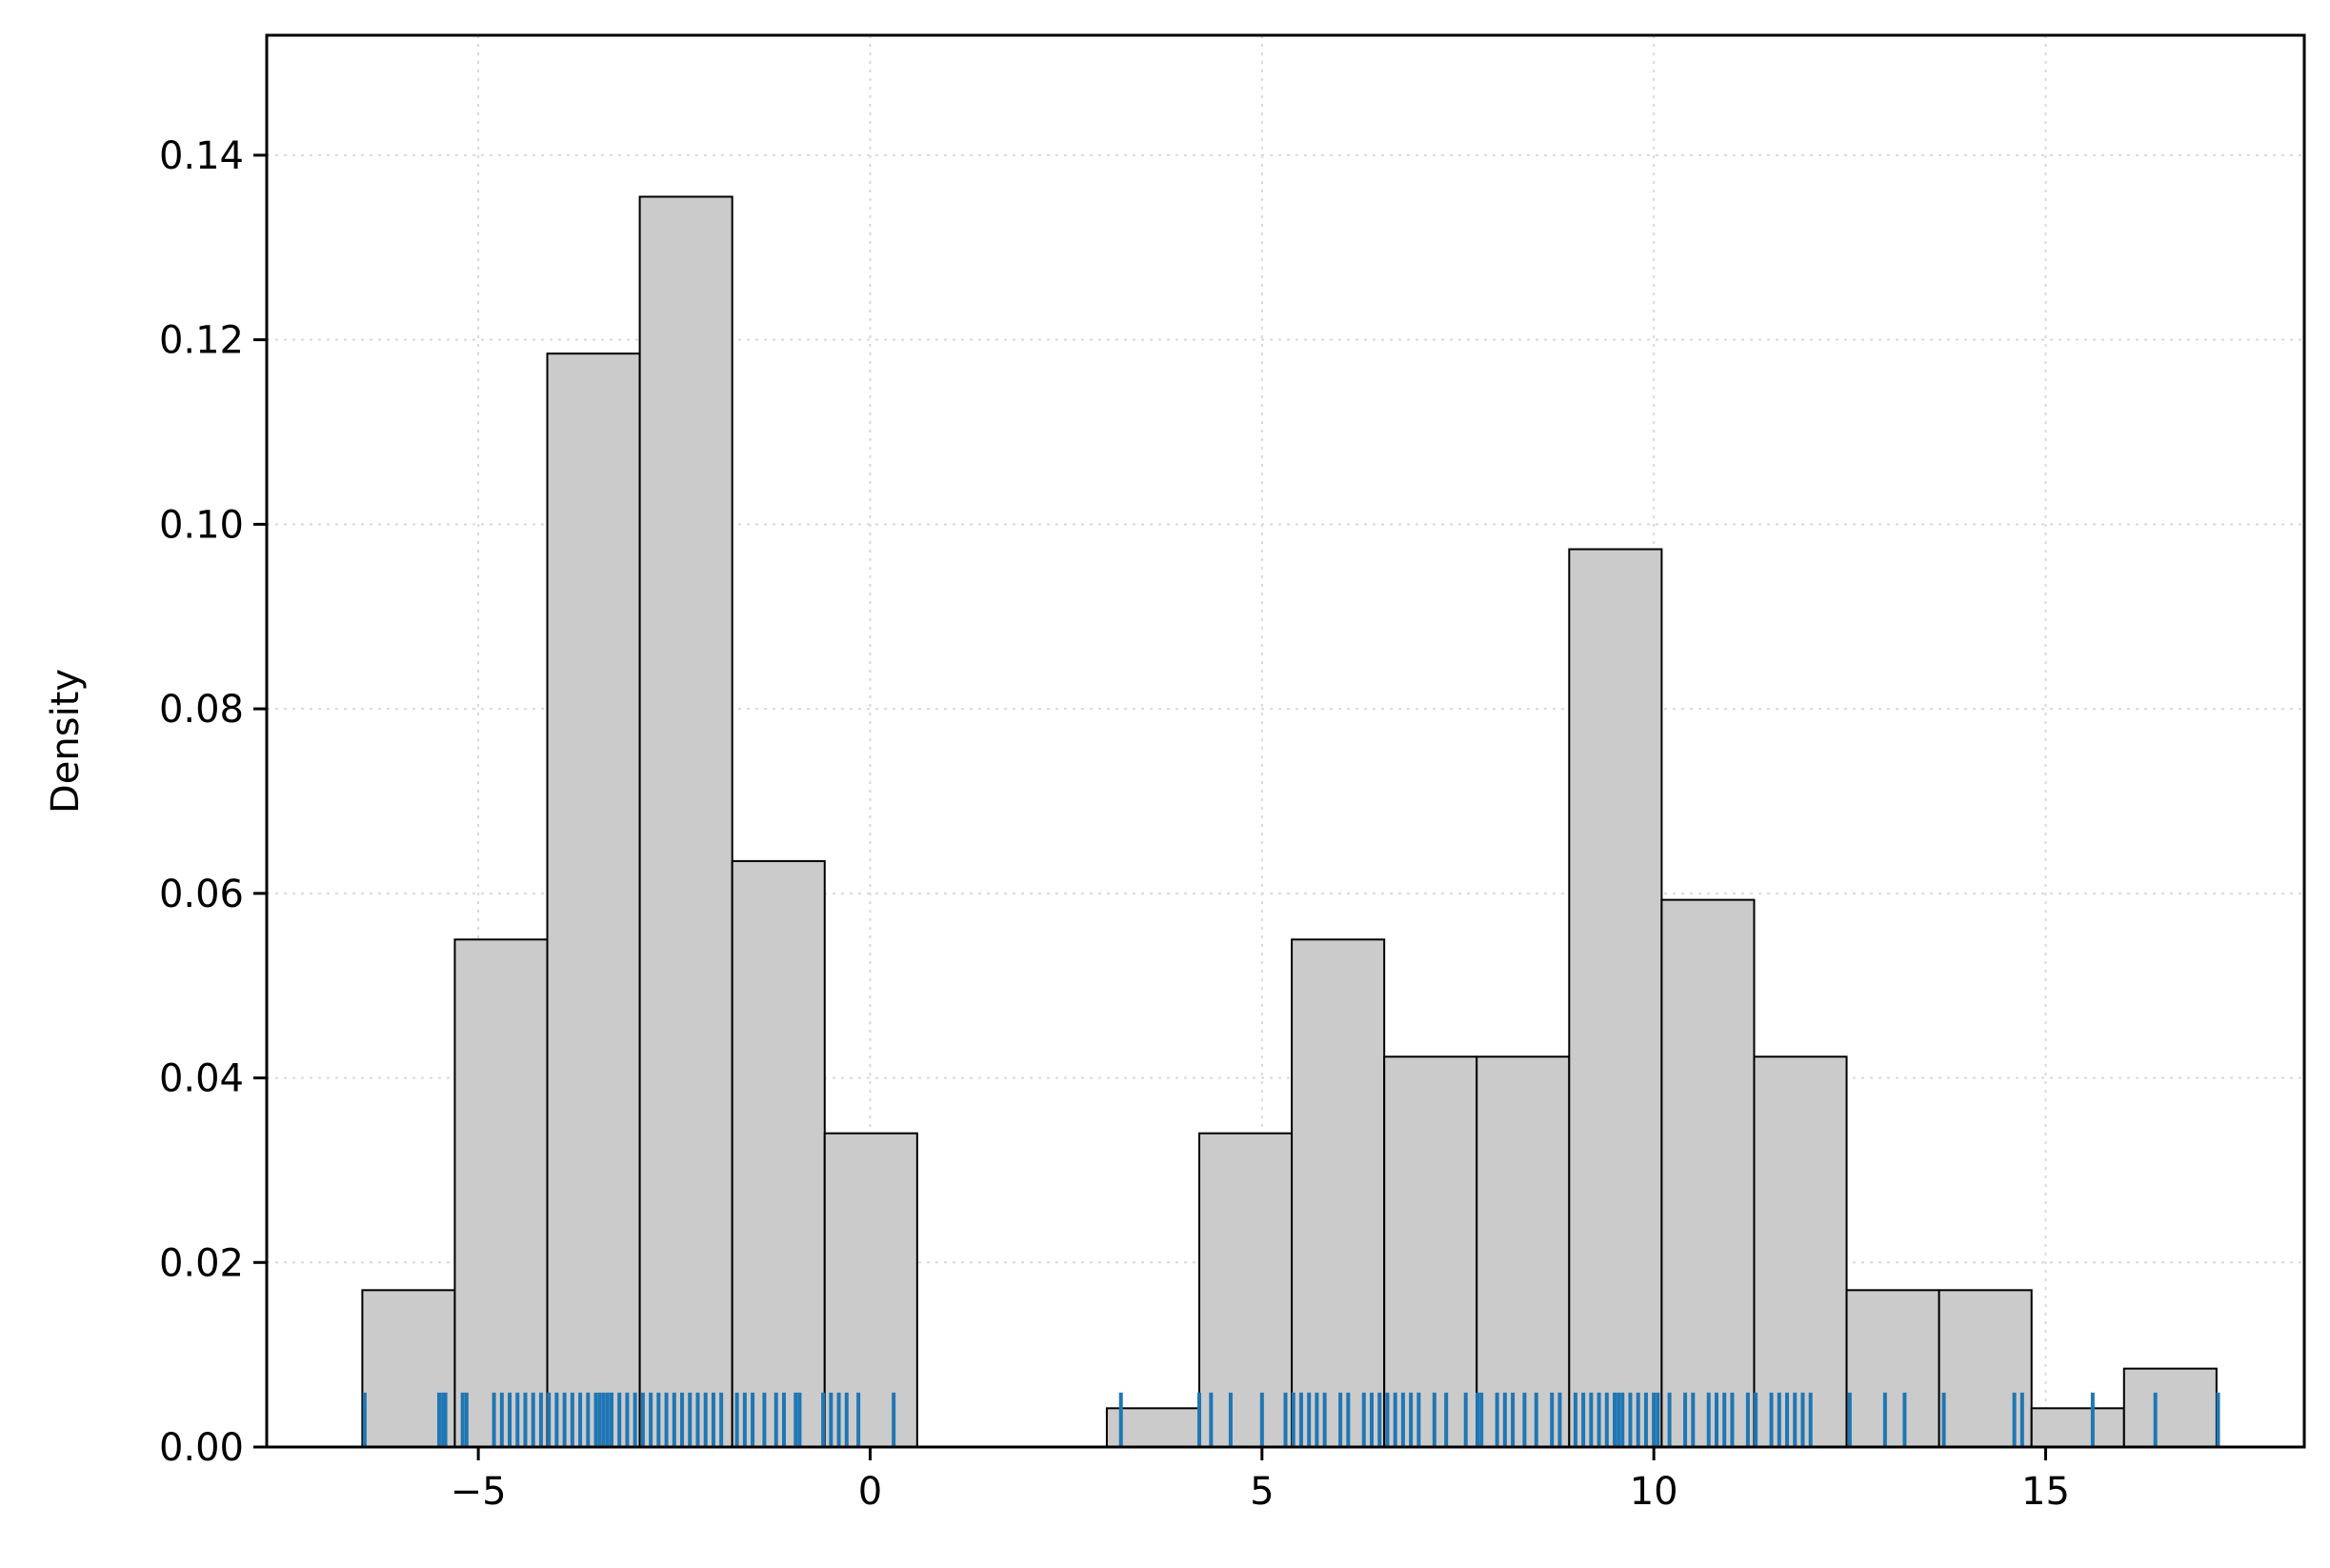  What do you see at coordinates (201, 1448) in the screenshot?
I see `y-tick-label-0: 0.00` at bounding box center [201, 1448].